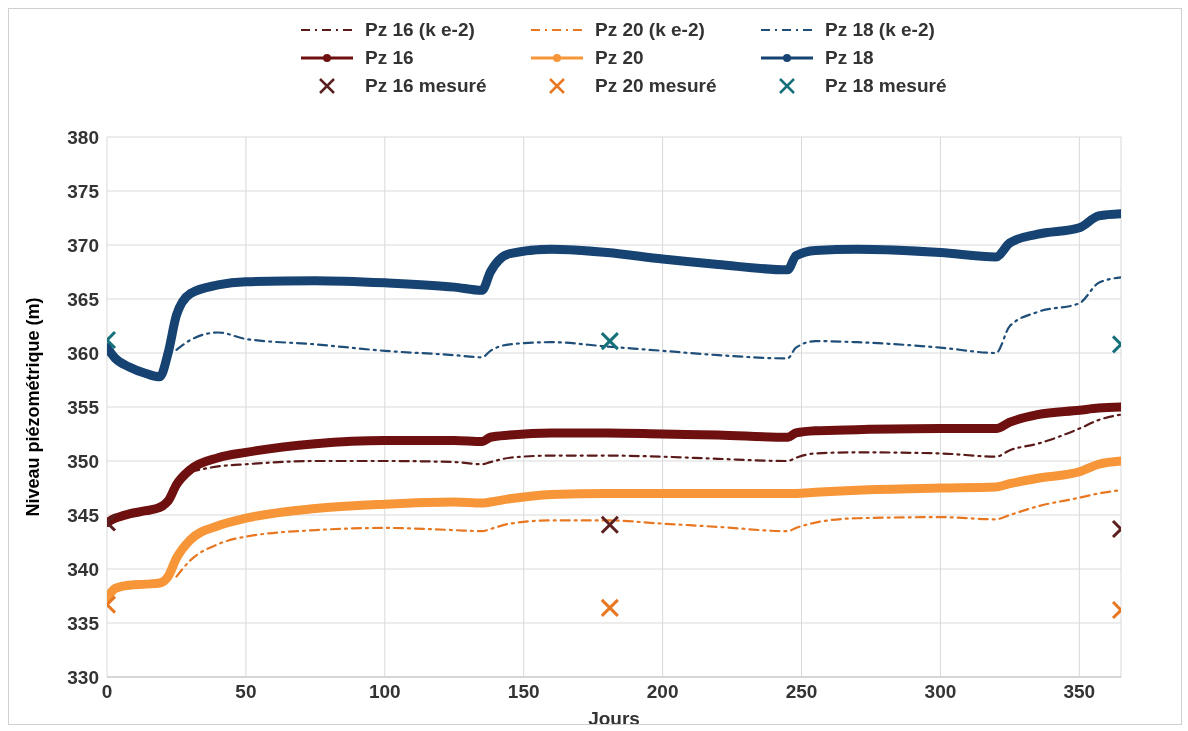 Image resolution: width=1188 pixels, height=731 pixels. What do you see at coordinates (648, 533) in the screenshot?
I see `line-series` at bounding box center [648, 533].